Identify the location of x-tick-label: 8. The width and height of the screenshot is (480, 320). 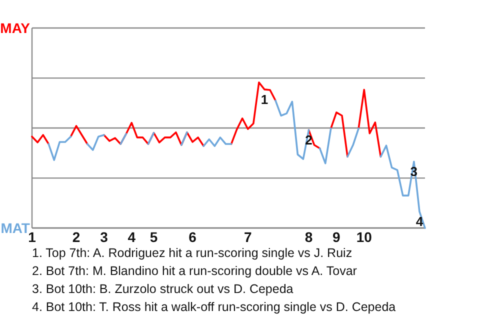
(308, 236).